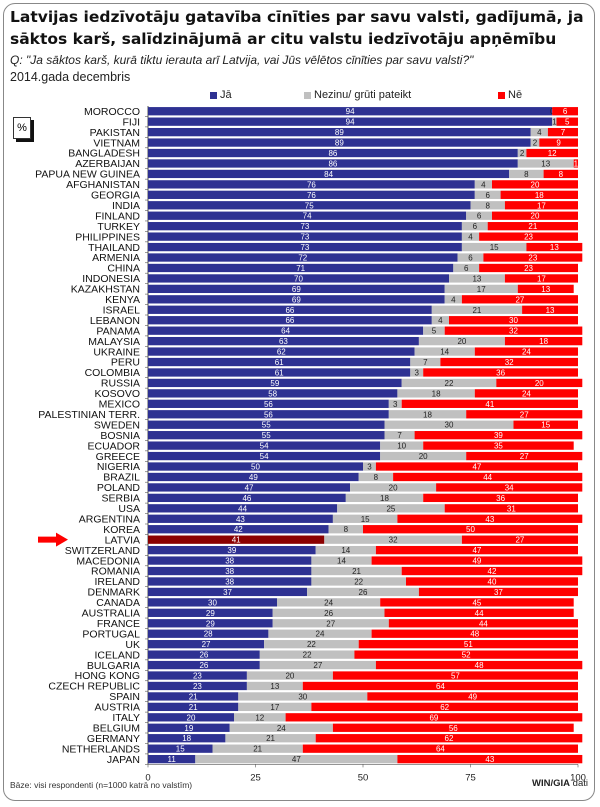 The width and height of the screenshot is (600, 807). What do you see at coordinates (132, 645) in the screenshot?
I see `category-label: UK` at bounding box center [132, 645].